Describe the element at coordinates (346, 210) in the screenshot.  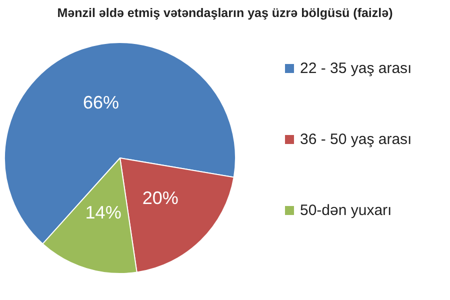
I see `legend-label: 50-dən yuxarı` at that location.